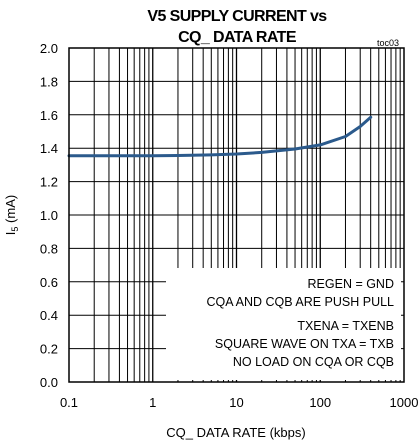 The height and width of the screenshot is (445, 419). I want to click on annotation-txena: TXENA = TXENB, so click(345, 326).